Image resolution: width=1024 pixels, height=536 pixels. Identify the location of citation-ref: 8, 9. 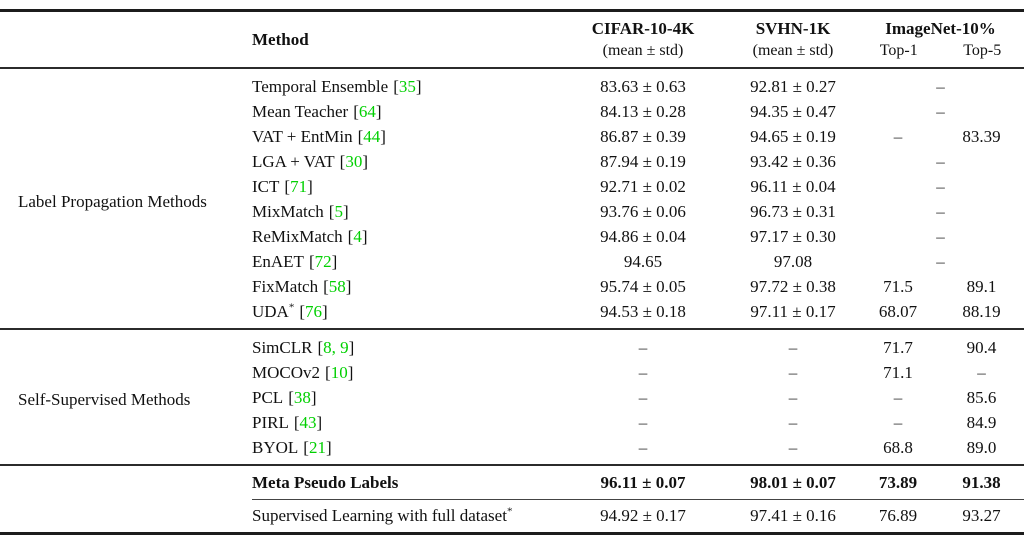
(335, 347).